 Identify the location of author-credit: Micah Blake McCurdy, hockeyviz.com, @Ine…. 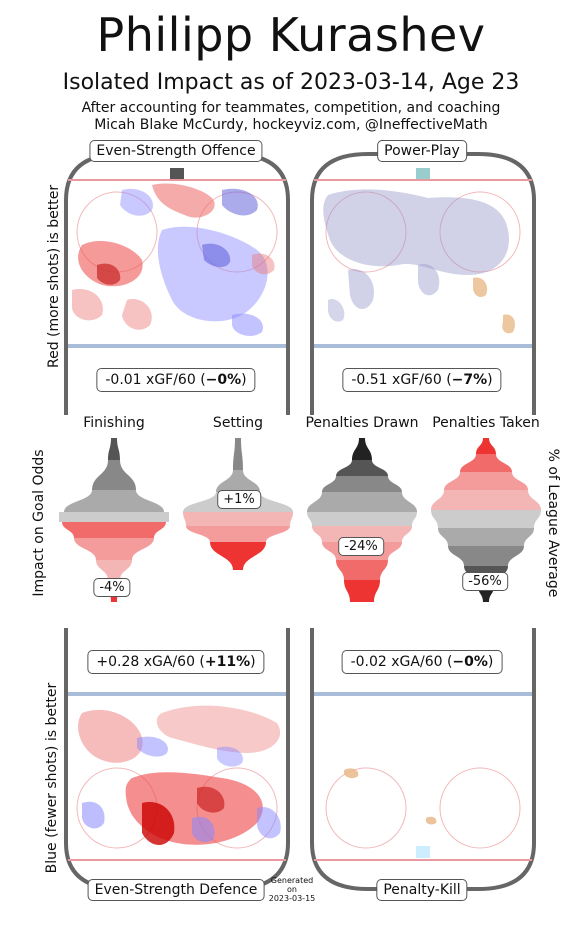
(291, 125).